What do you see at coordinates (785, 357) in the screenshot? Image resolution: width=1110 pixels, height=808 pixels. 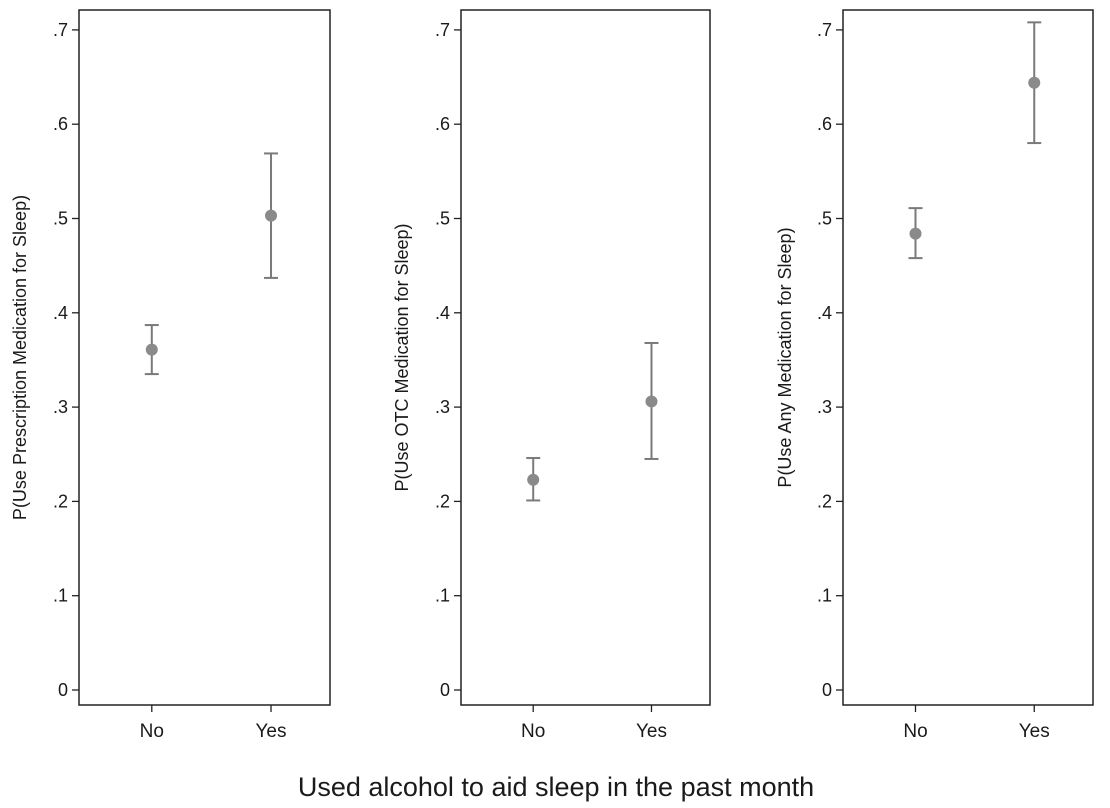 I see `y-axis-label: P(Use Any Medication for Sleep)` at bounding box center [785, 357].